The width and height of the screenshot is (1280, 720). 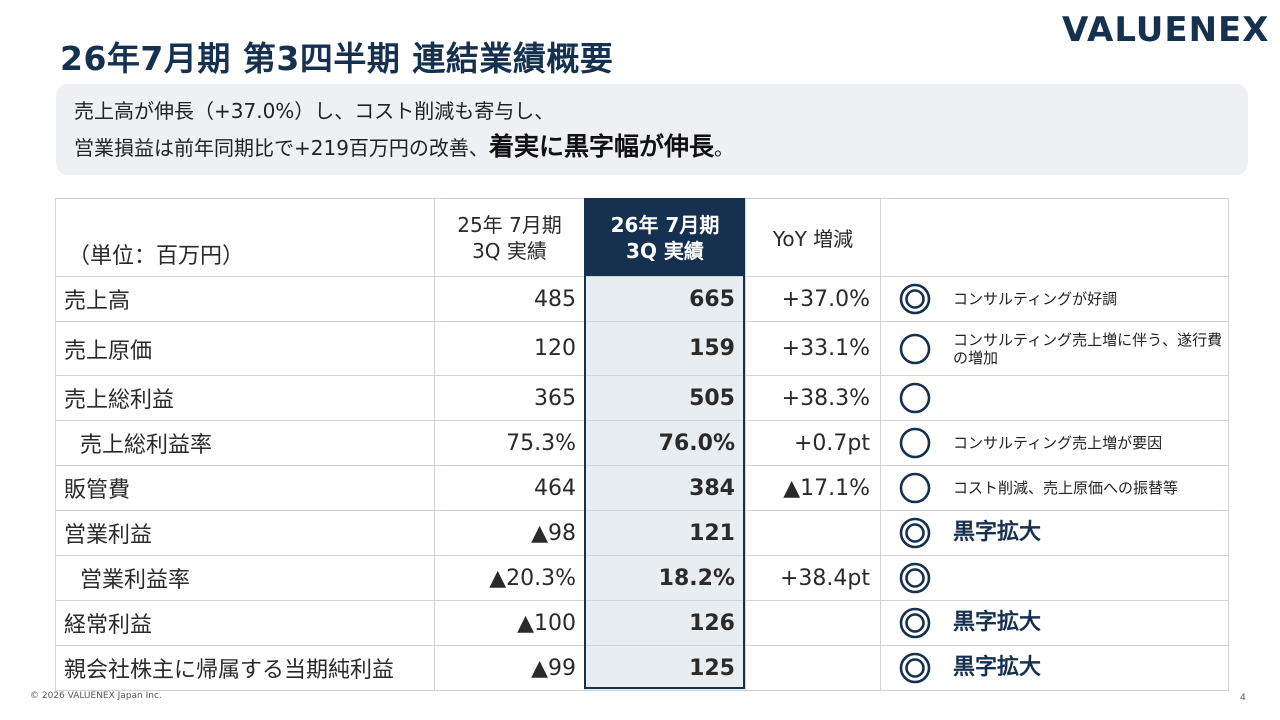 What do you see at coordinates (509, 488) in the screenshot?
I see `prev-value: 464` at bounding box center [509, 488].